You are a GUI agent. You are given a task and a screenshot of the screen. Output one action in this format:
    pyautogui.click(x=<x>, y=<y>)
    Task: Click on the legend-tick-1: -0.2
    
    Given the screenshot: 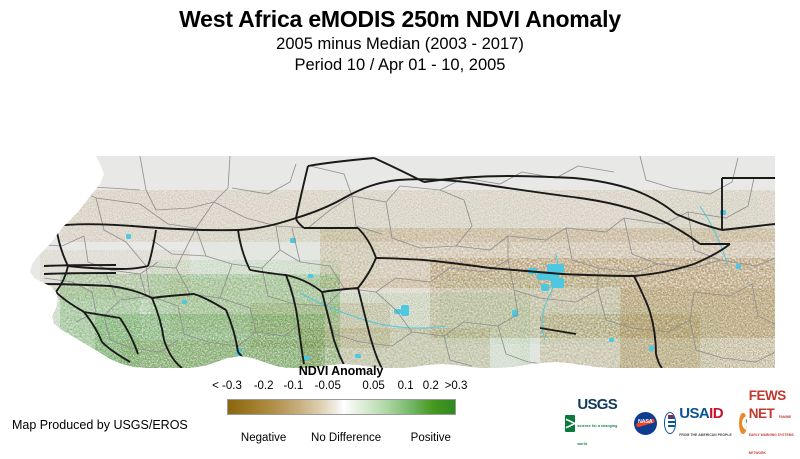 What is the action you would take?
    pyautogui.click(x=263, y=386)
    